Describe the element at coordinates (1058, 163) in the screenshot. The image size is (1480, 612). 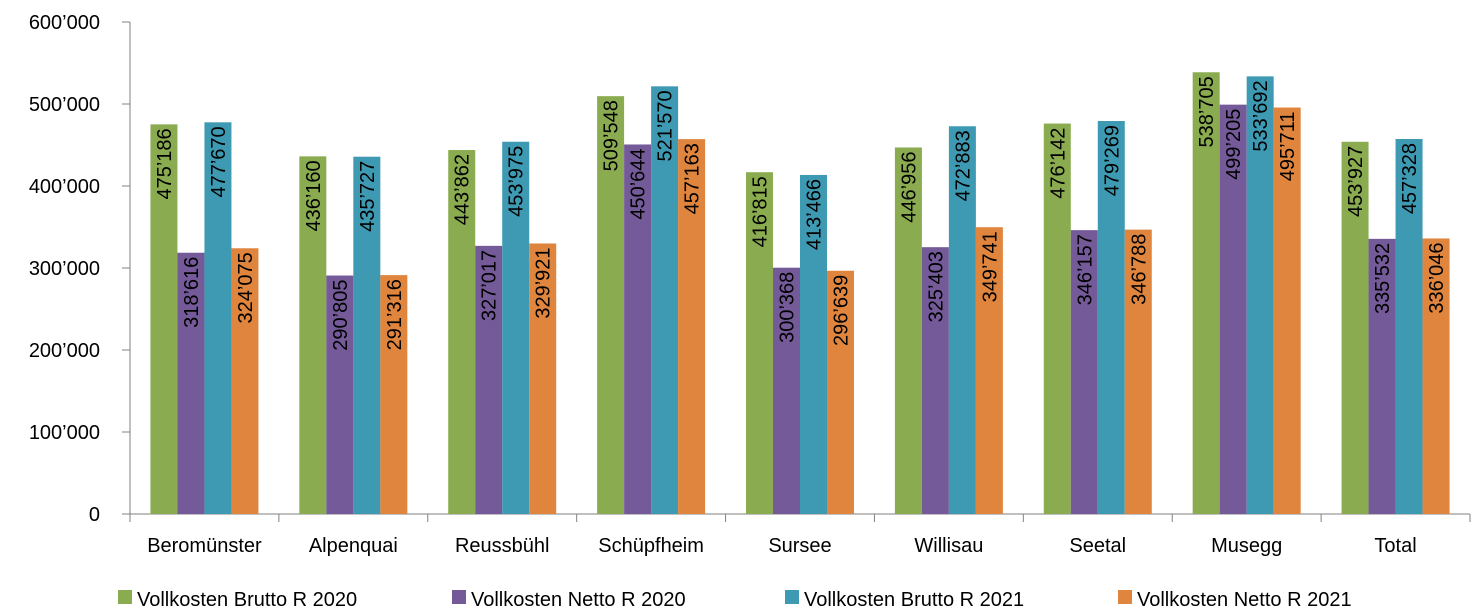
I see `data-label: 476’142` at that location.